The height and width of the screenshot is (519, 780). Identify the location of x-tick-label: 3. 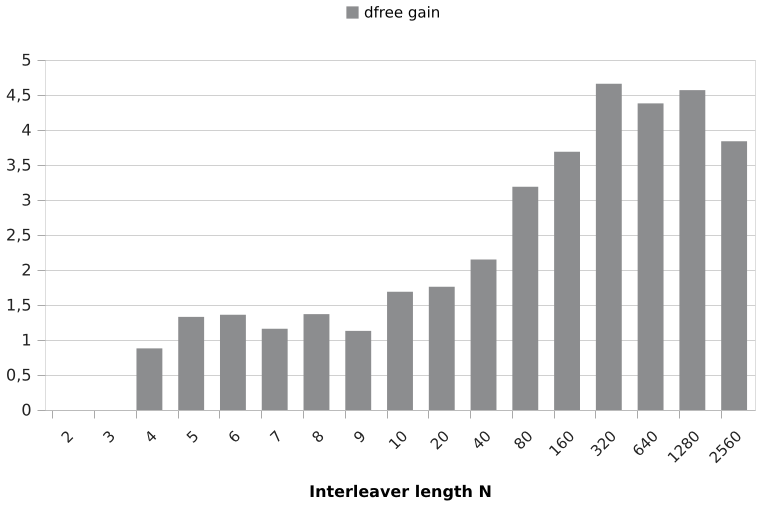
(109, 437).